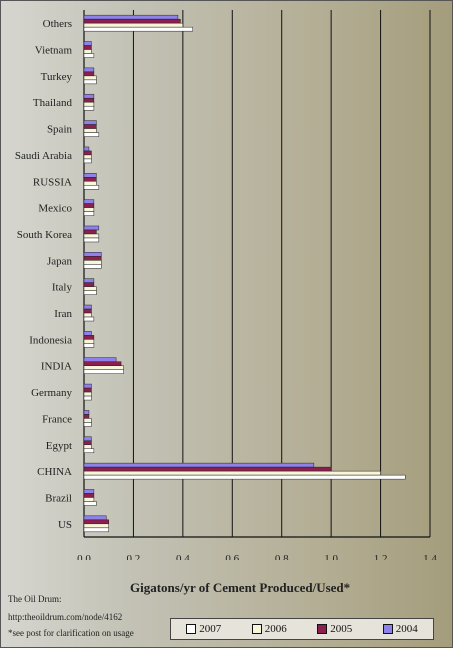 Image resolution: width=453 pixels, height=648 pixels. Describe the element at coordinates (322, 629) in the screenshot. I see `legend-swatch-2005` at that location.